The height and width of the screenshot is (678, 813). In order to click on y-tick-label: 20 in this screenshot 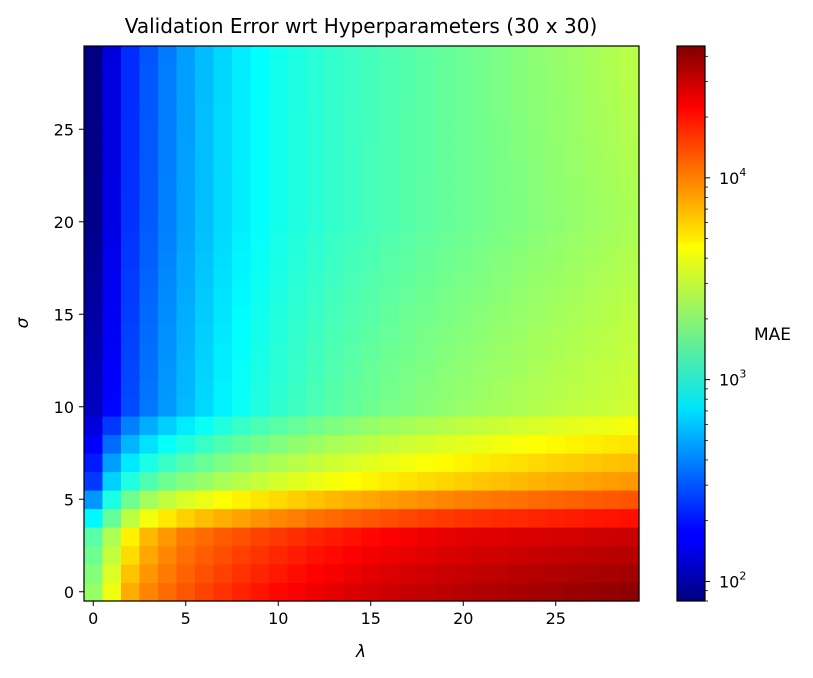, I will do `click(64, 222)`.